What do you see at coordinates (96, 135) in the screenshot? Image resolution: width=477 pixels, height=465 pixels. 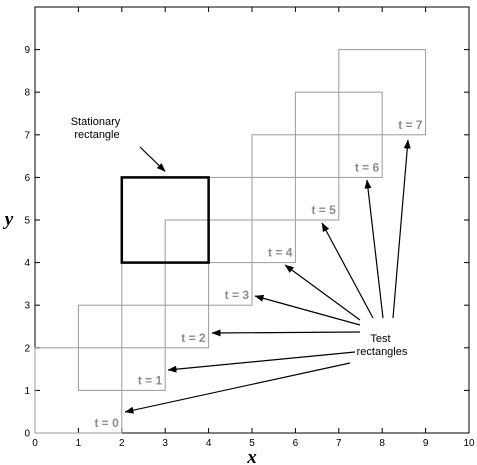 I see `stationary-label-line-2: rectangle` at bounding box center [96, 135].